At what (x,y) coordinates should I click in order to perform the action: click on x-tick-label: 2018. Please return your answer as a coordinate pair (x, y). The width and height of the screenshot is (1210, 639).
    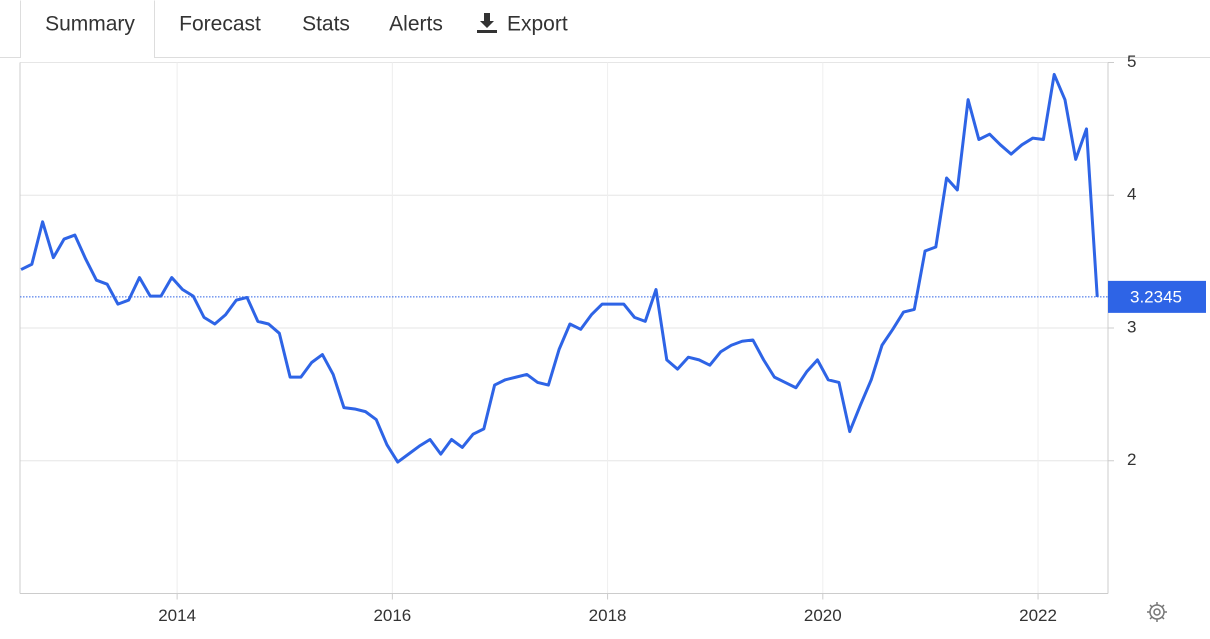
    Looking at the image, I should click on (608, 615).